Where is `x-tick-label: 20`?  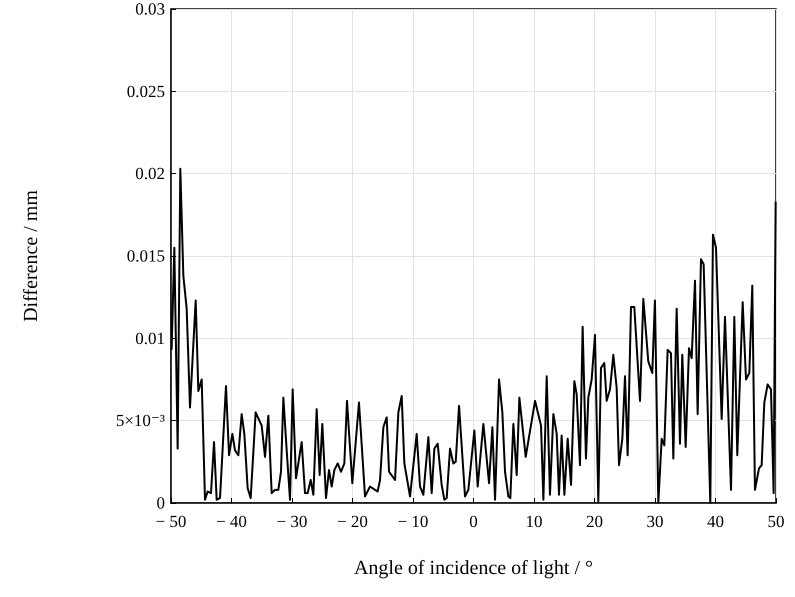 x-tick-label: 20 is located at coordinates (594, 521).